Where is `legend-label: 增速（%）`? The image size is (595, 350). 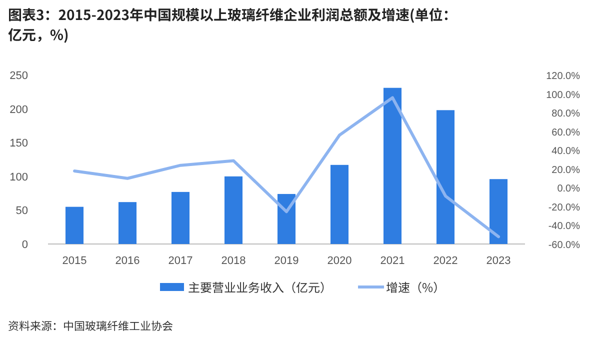 legend-label: 增速（%） is located at coordinates (416, 287).